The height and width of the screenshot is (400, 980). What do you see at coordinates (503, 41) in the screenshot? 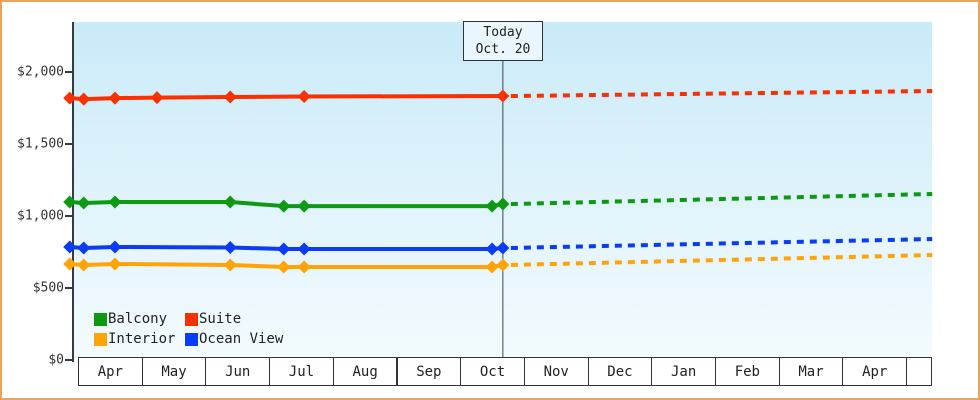
I see `today-marker-box: Today Oct. 20` at bounding box center [503, 41].